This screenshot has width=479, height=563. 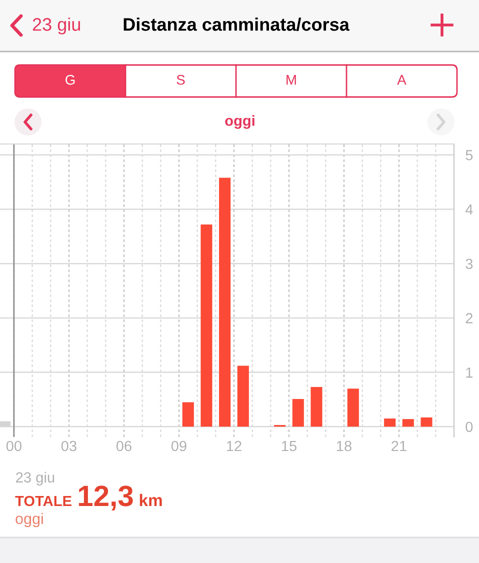 What do you see at coordinates (469, 209) in the screenshot?
I see `y-tick-label: 4` at bounding box center [469, 209].